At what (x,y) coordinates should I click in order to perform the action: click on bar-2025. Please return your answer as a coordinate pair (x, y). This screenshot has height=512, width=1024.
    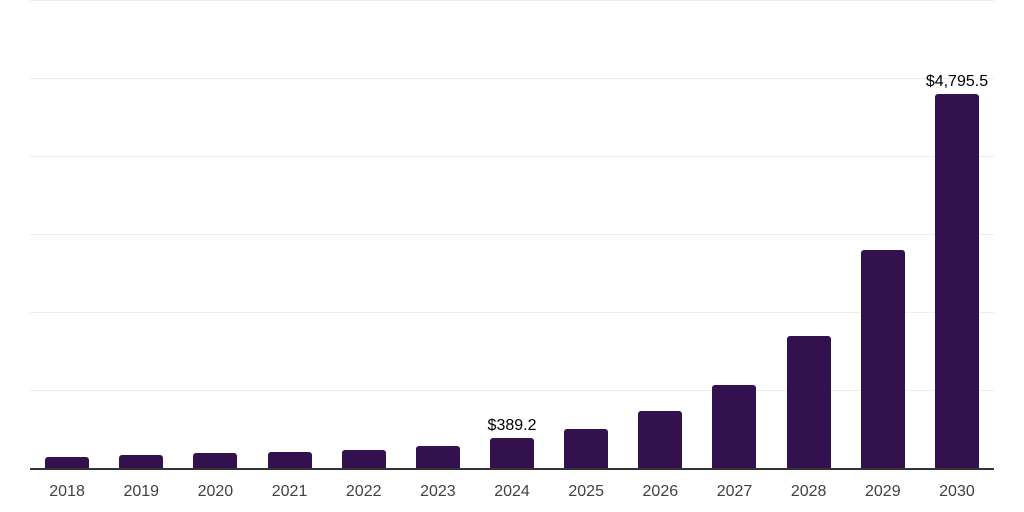
    Looking at the image, I should click on (586, 448).